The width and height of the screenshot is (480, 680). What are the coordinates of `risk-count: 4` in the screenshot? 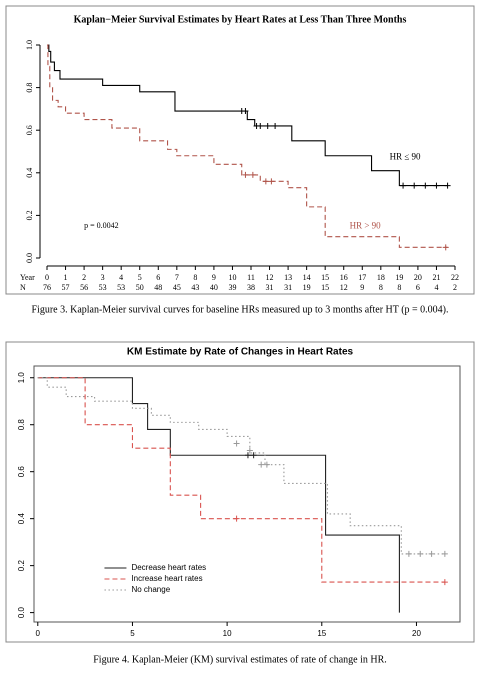 It's located at (436, 287).